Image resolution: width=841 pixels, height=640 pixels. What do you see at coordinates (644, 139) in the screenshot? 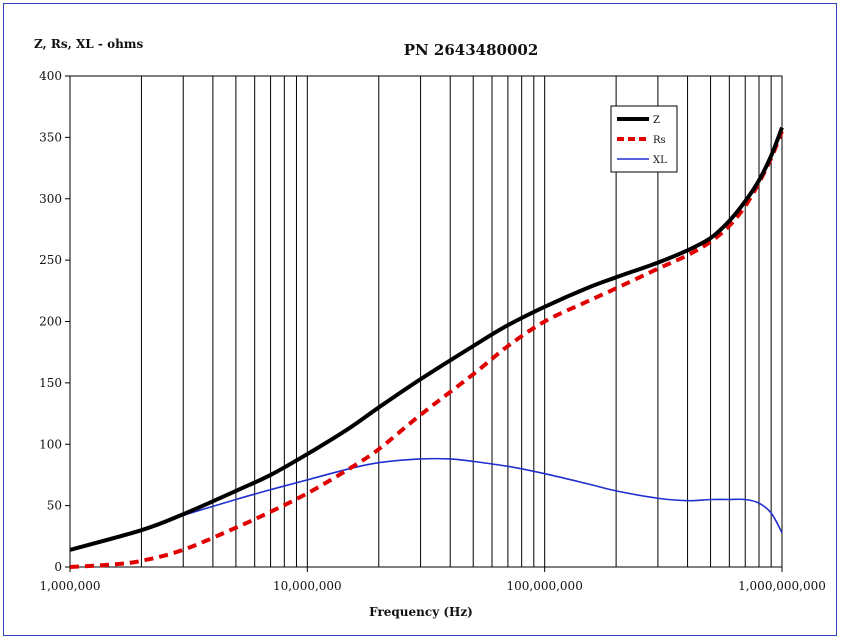
I see `legend: Z Rs XL` at bounding box center [644, 139].